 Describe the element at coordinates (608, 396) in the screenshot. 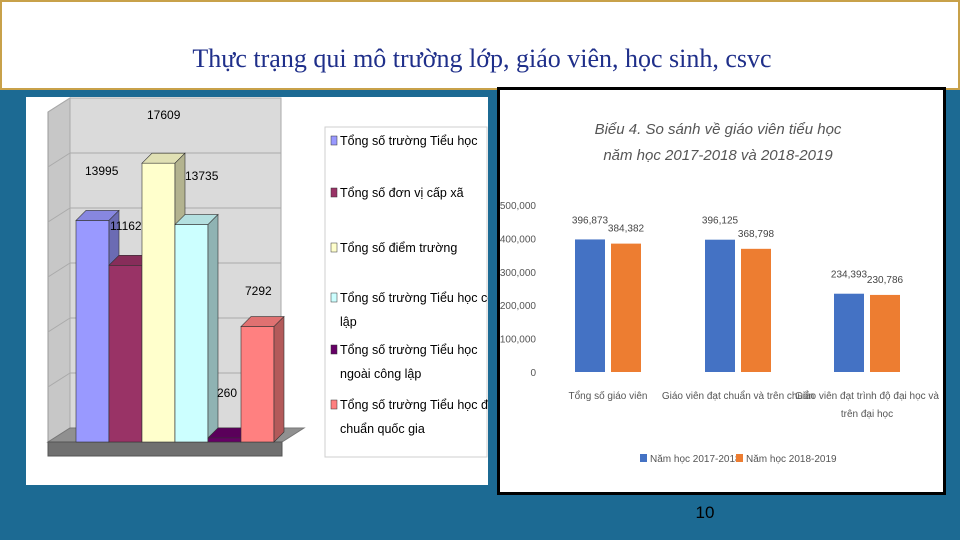

I see `chart2-category-label: Tổng số giáo viên` at that location.